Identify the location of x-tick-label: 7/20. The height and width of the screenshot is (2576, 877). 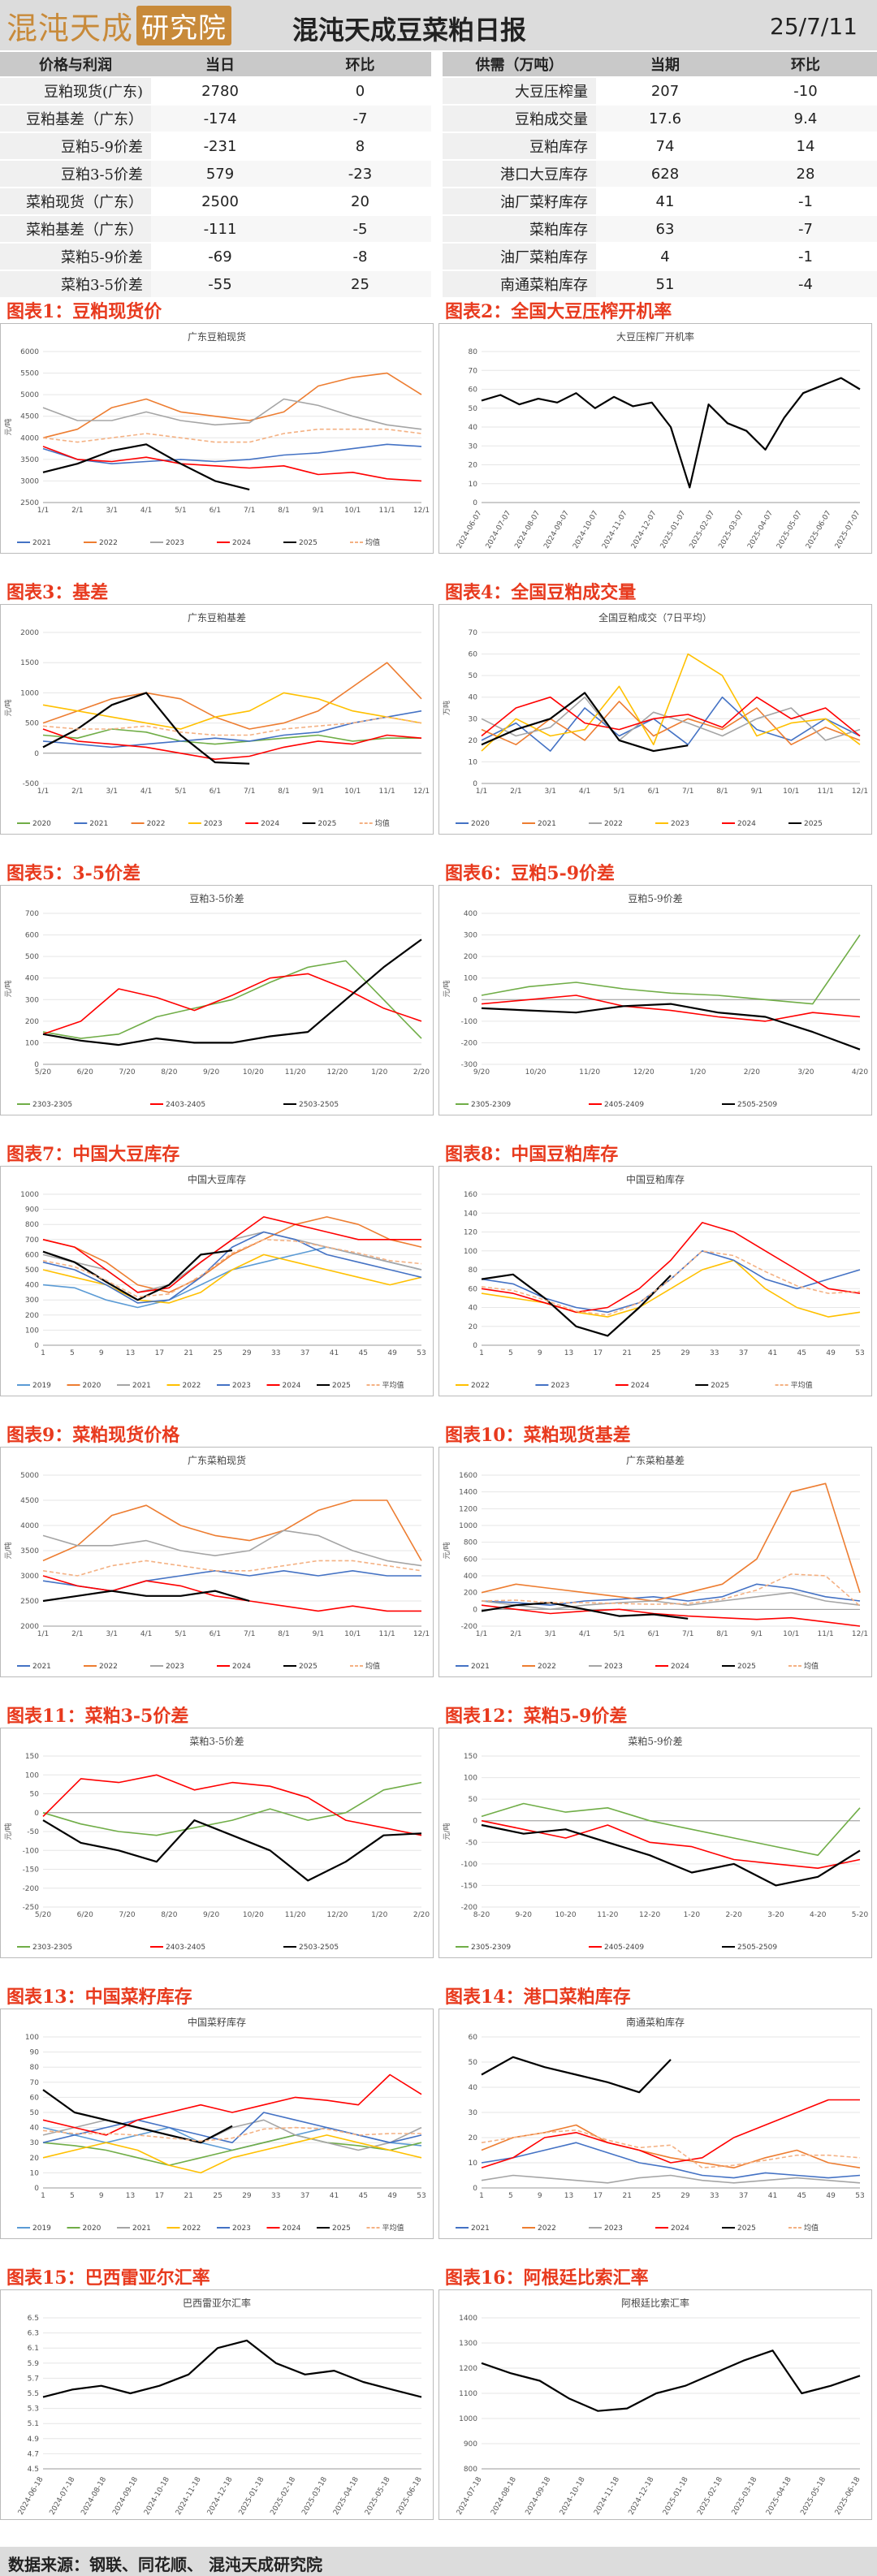
(127, 1072).